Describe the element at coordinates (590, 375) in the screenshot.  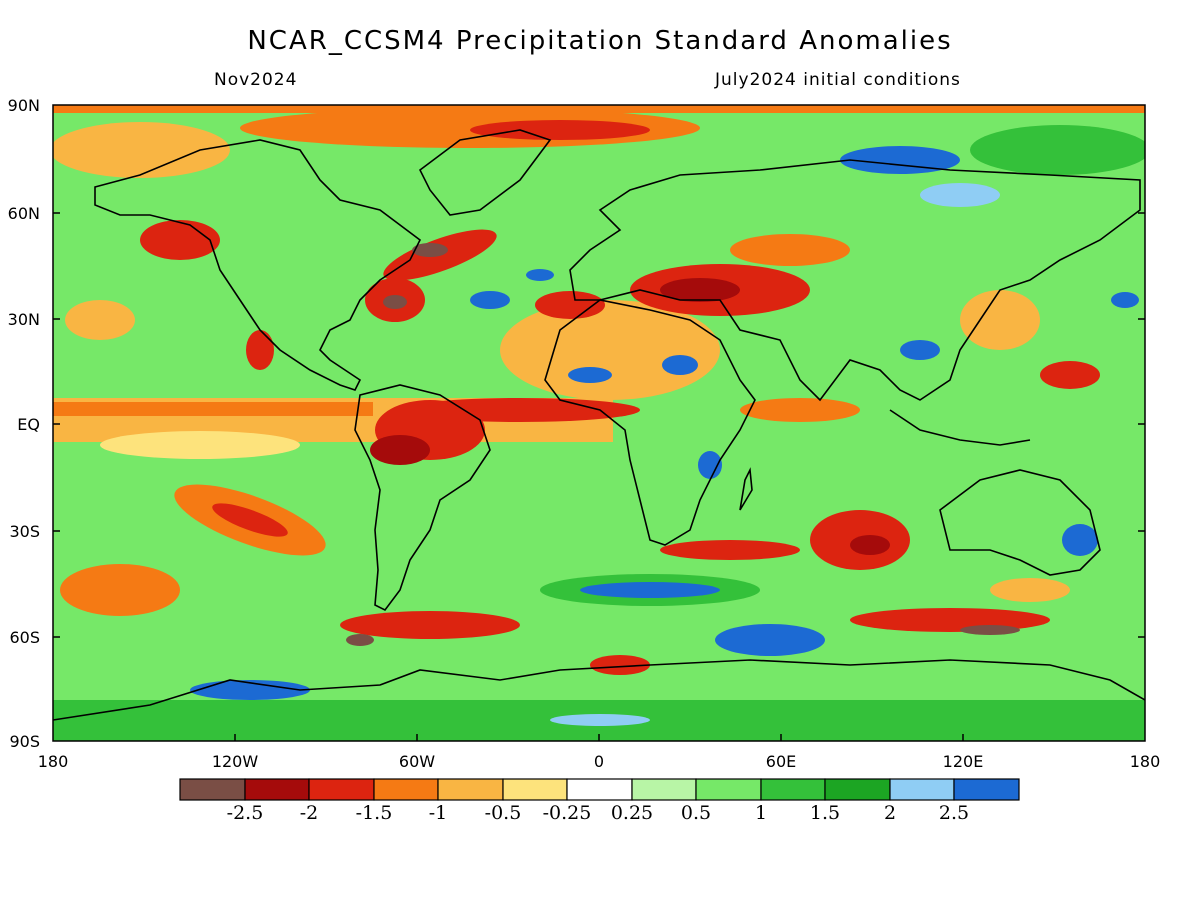
I see `sahel-wet-spot` at that location.